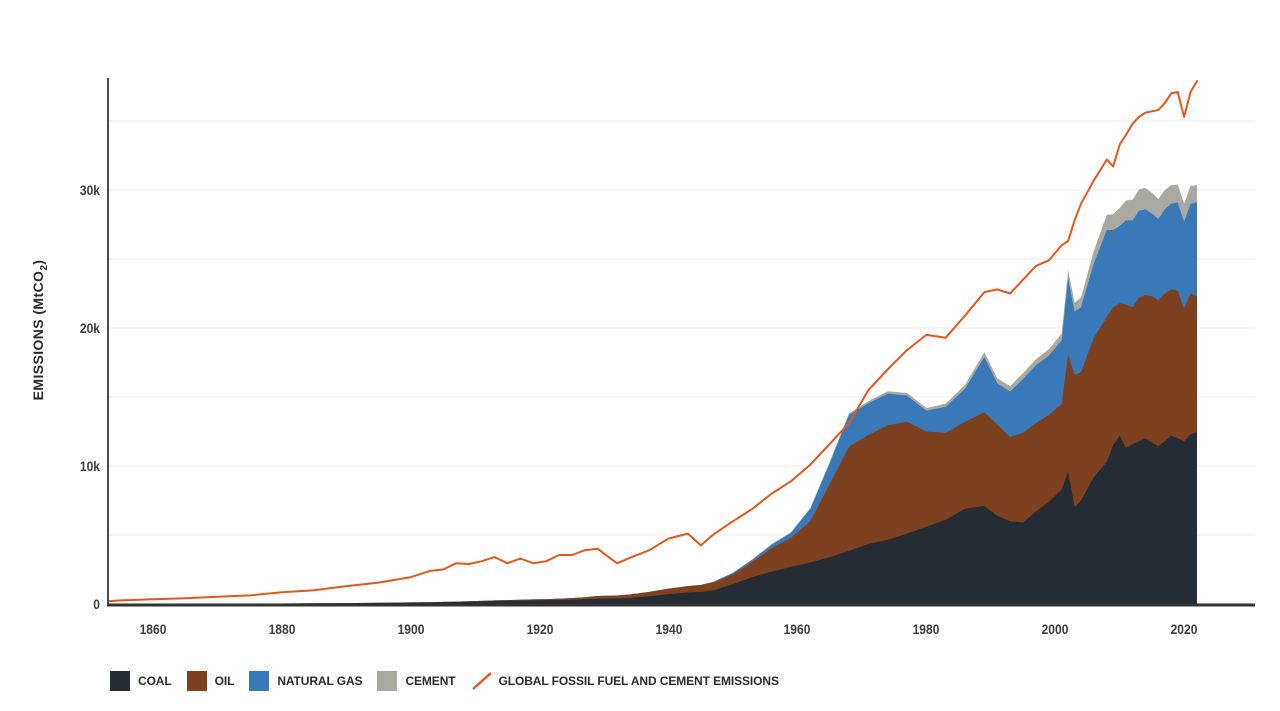  What do you see at coordinates (638, 681) in the screenshot?
I see `legend-label: GLOBAL FOSSIL FUEL AND CEMENT EMISSIONS` at bounding box center [638, 681].